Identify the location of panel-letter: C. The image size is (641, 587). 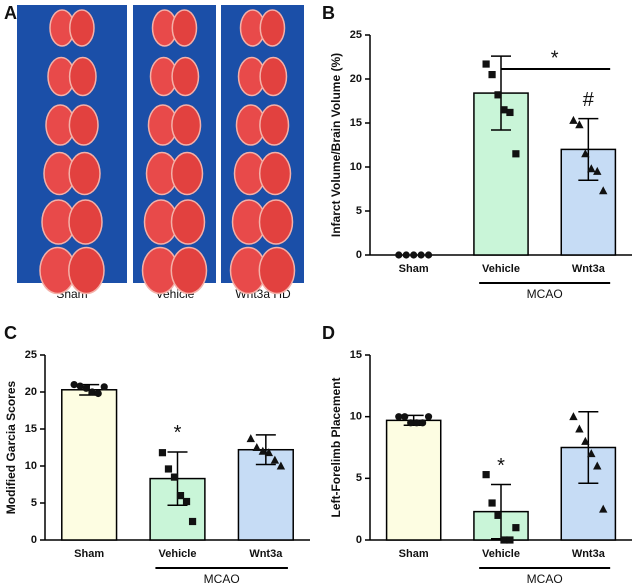
(10, 333).